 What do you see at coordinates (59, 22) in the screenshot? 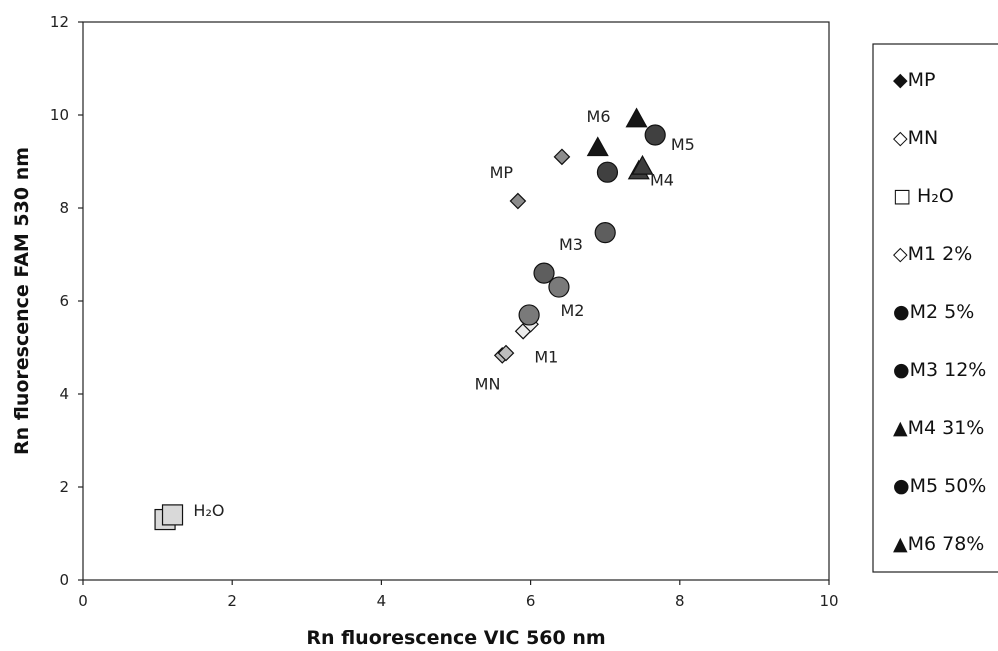
I see `y-tick-label: 12` at bounding box center [59, 22].